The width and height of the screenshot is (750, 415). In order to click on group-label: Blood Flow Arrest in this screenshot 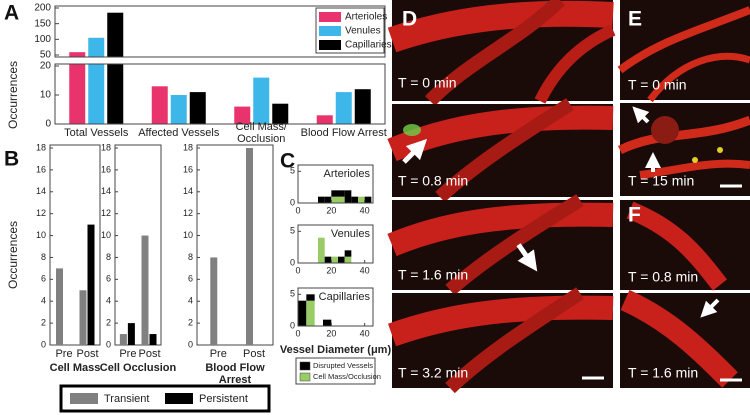, I will do `click(235, 374)`.